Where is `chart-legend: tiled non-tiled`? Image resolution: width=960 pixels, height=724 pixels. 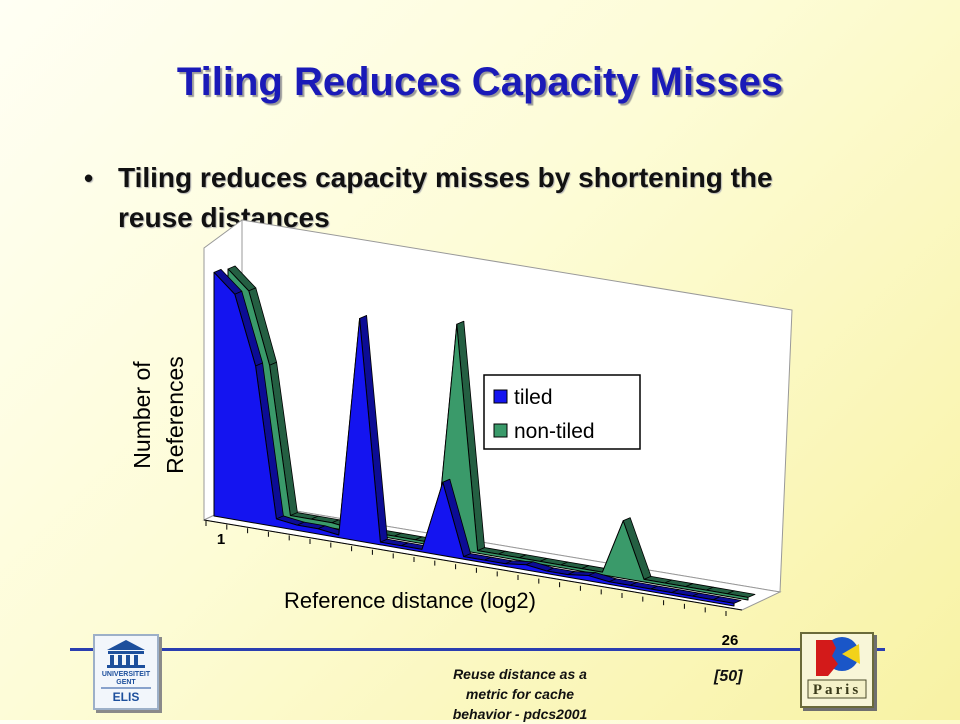 chart-legend: tiled non-tiled is located at coordinates (562, 412).